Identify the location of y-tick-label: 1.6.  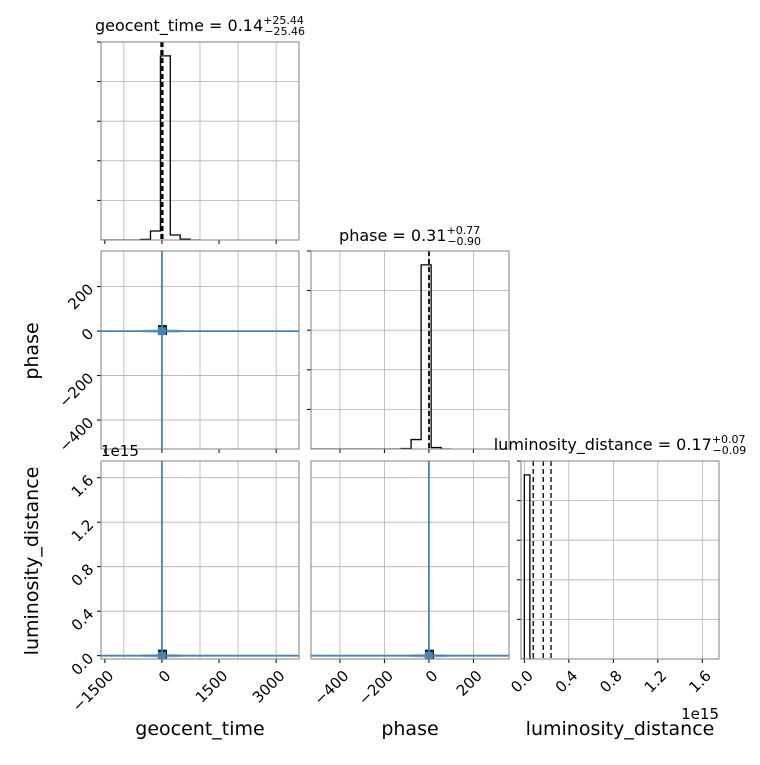
(83, 486).